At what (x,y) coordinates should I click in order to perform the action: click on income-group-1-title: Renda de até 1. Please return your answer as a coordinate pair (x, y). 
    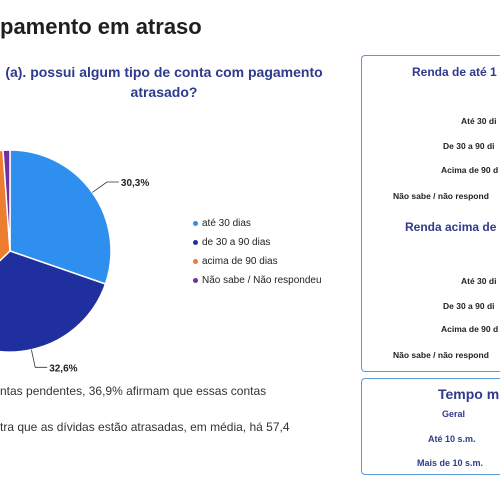
    Looking at the image, I should click on (454, 72).